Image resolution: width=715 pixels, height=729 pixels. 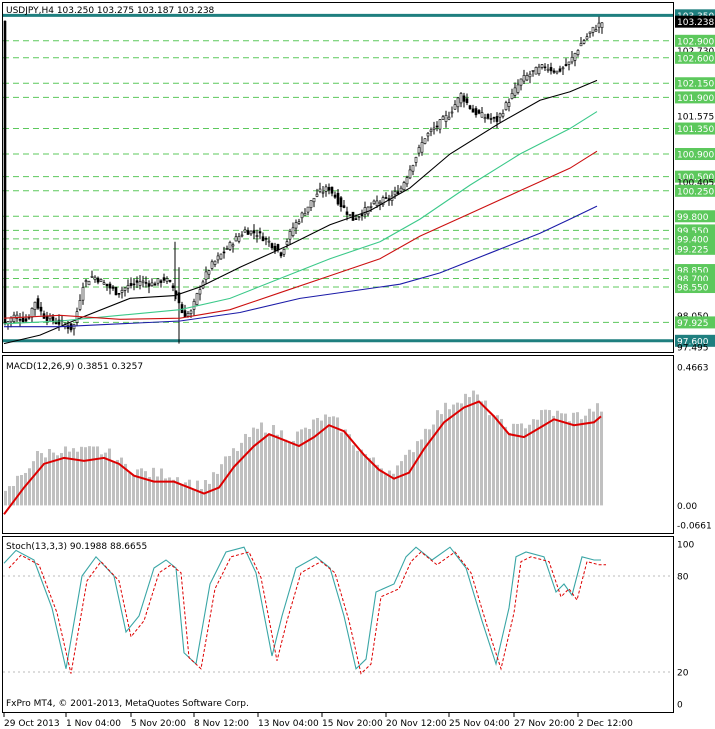 I want to click on price-label: 99.400, so click(x=693, y=240).